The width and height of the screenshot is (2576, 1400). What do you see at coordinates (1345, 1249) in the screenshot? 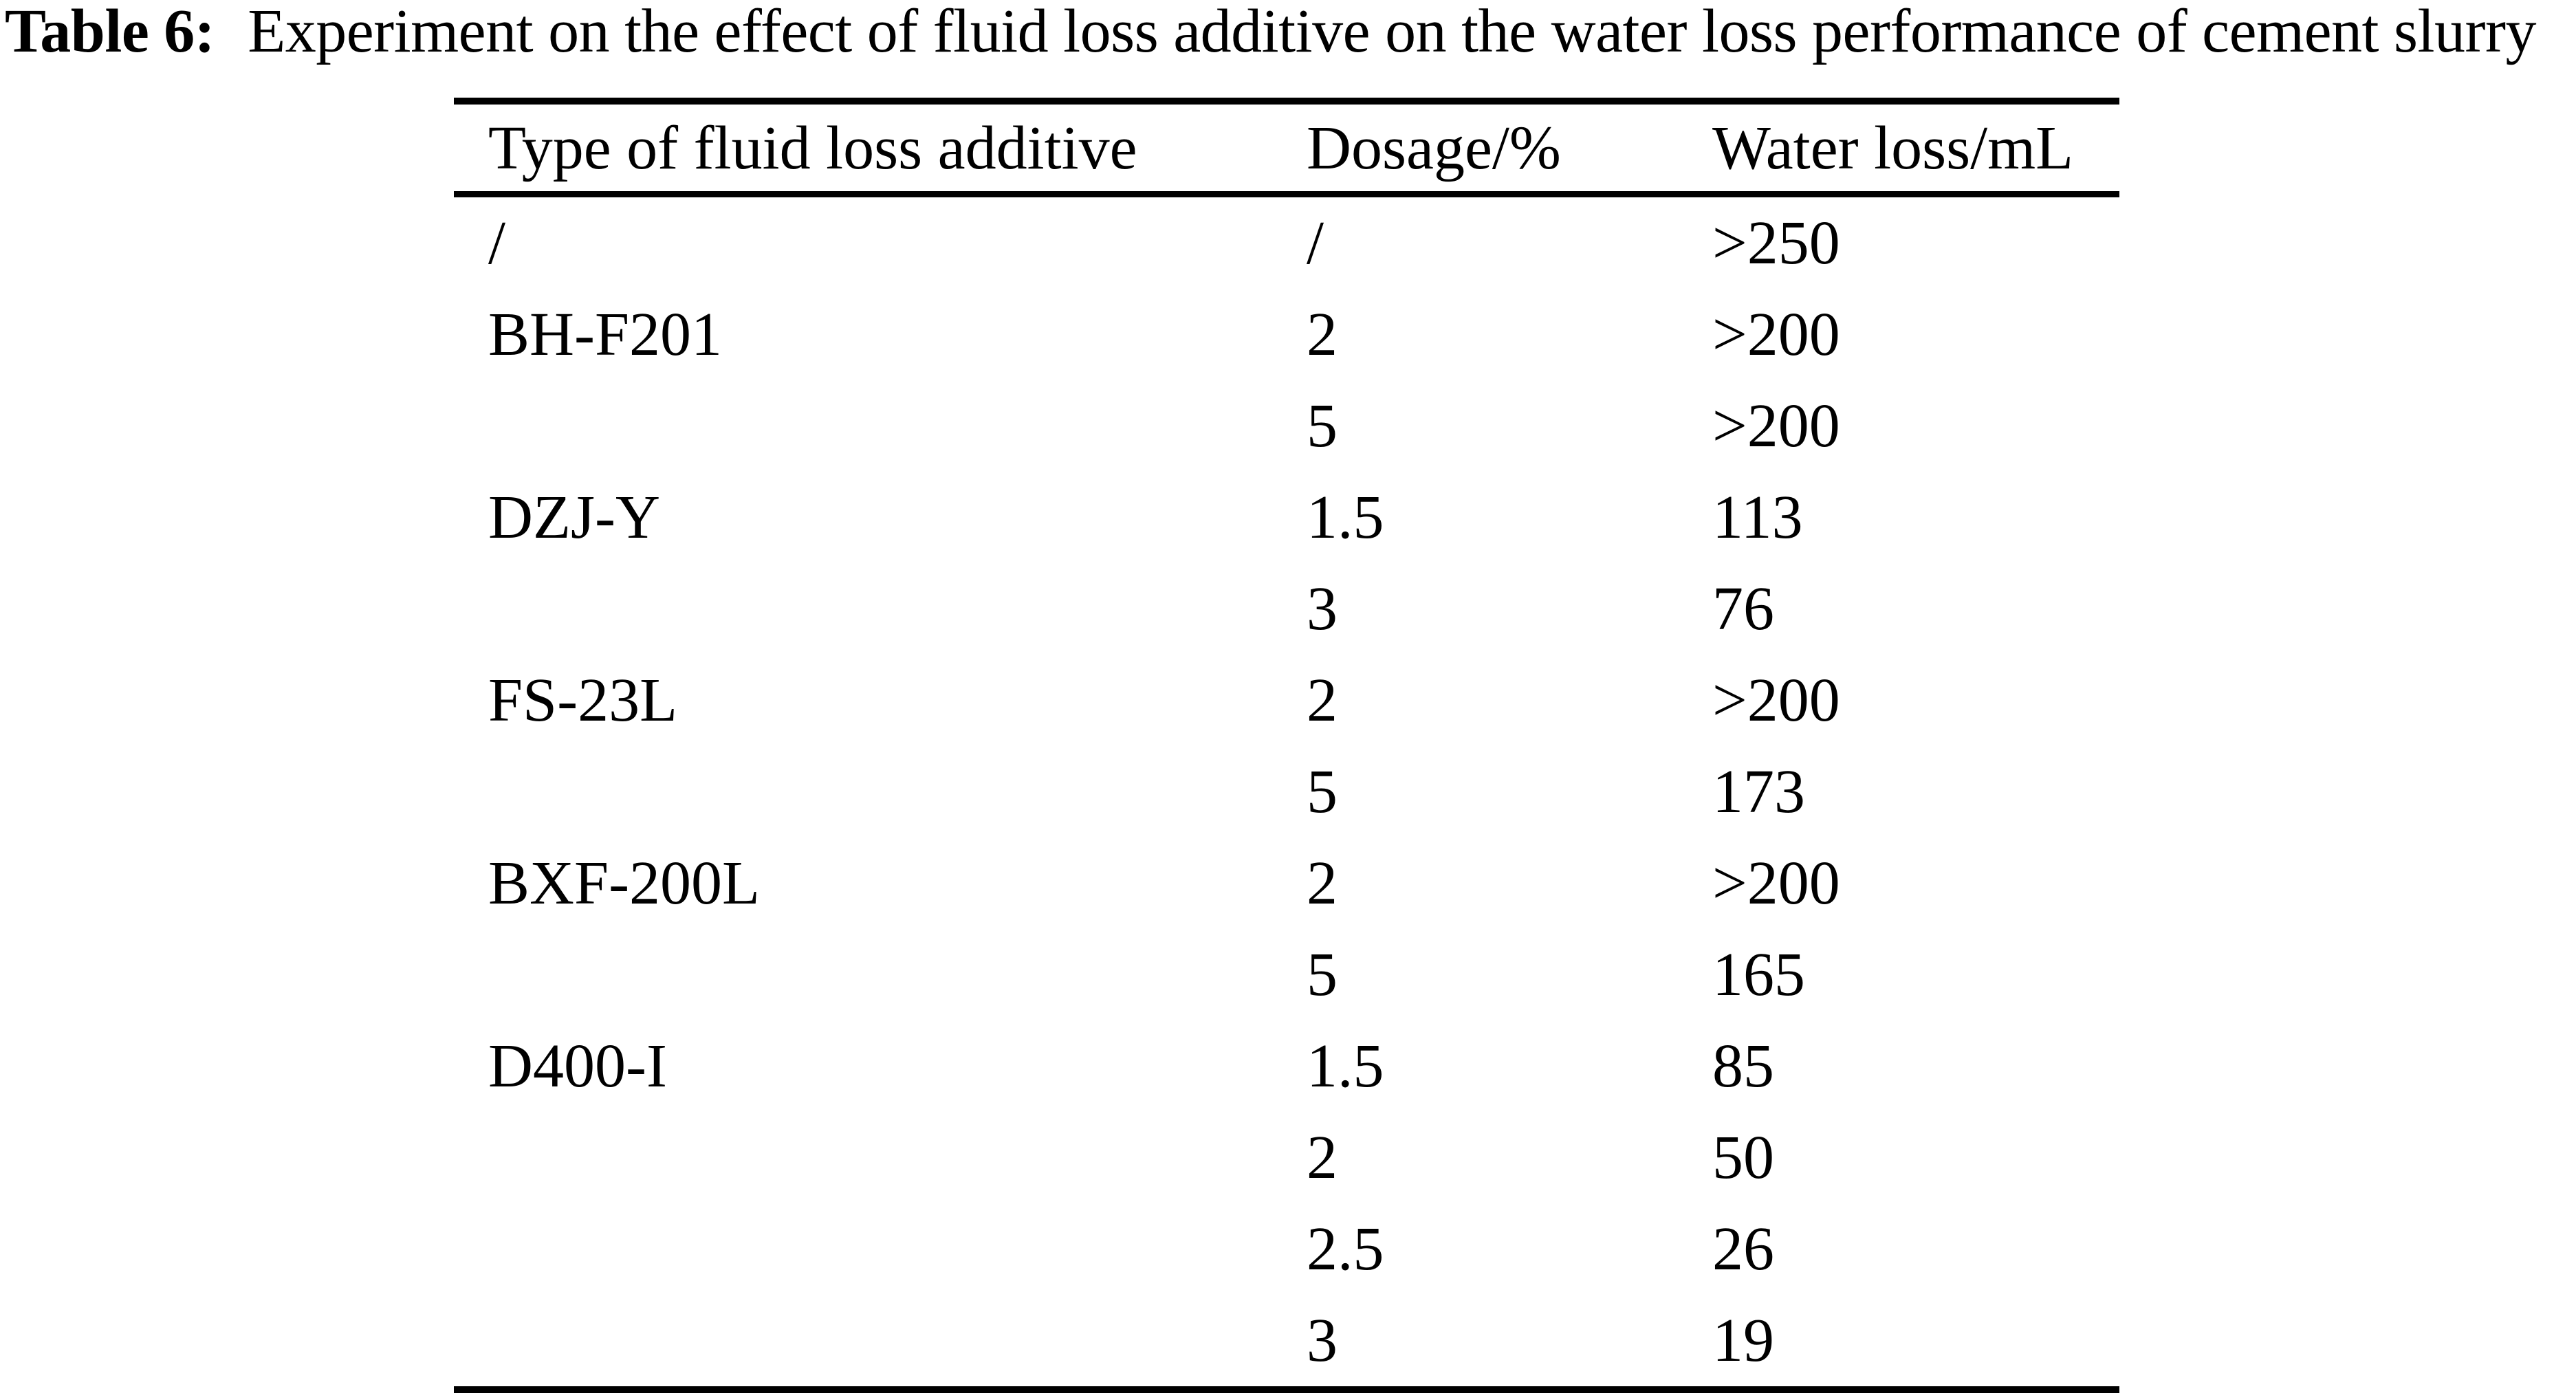
I see `dosage-cell: 2.5` at bounding box center [1345, 1249].